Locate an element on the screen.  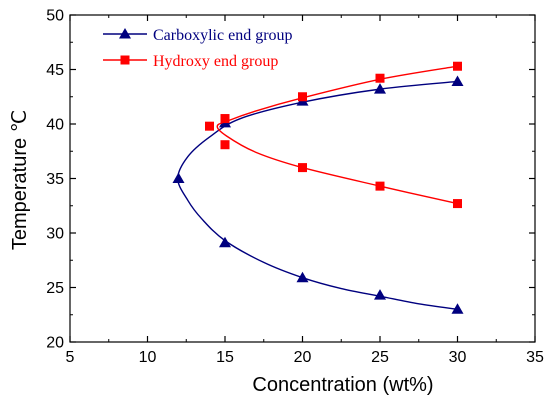
y-tick-label: 30 is located at coordinates (55, 234).